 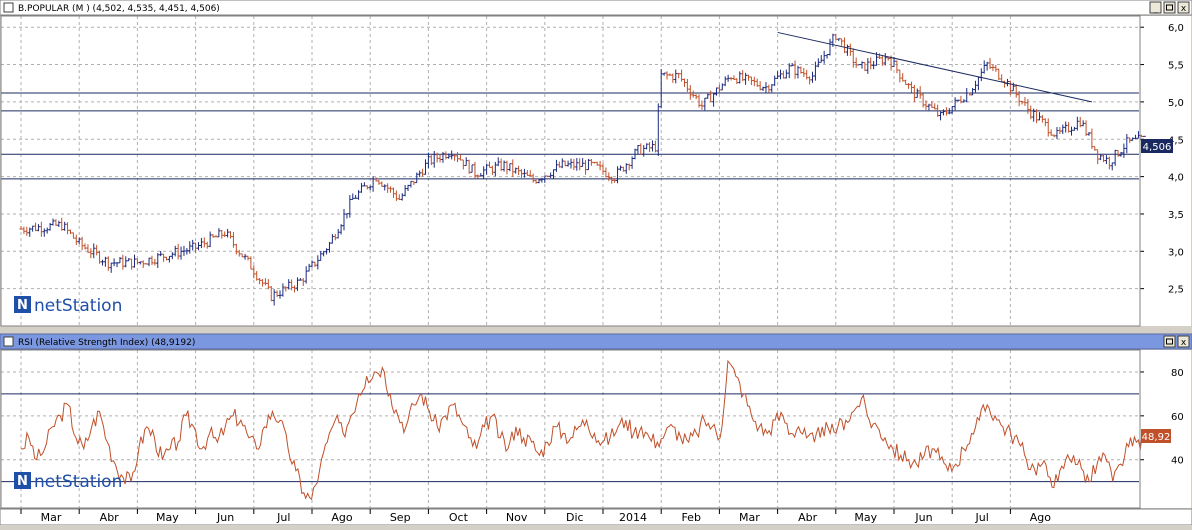 What do you see at coordinates (1177, 373) in the screenshot?
I see `rsi-y-tick-label: 80` at bounding box center [1177, 373].